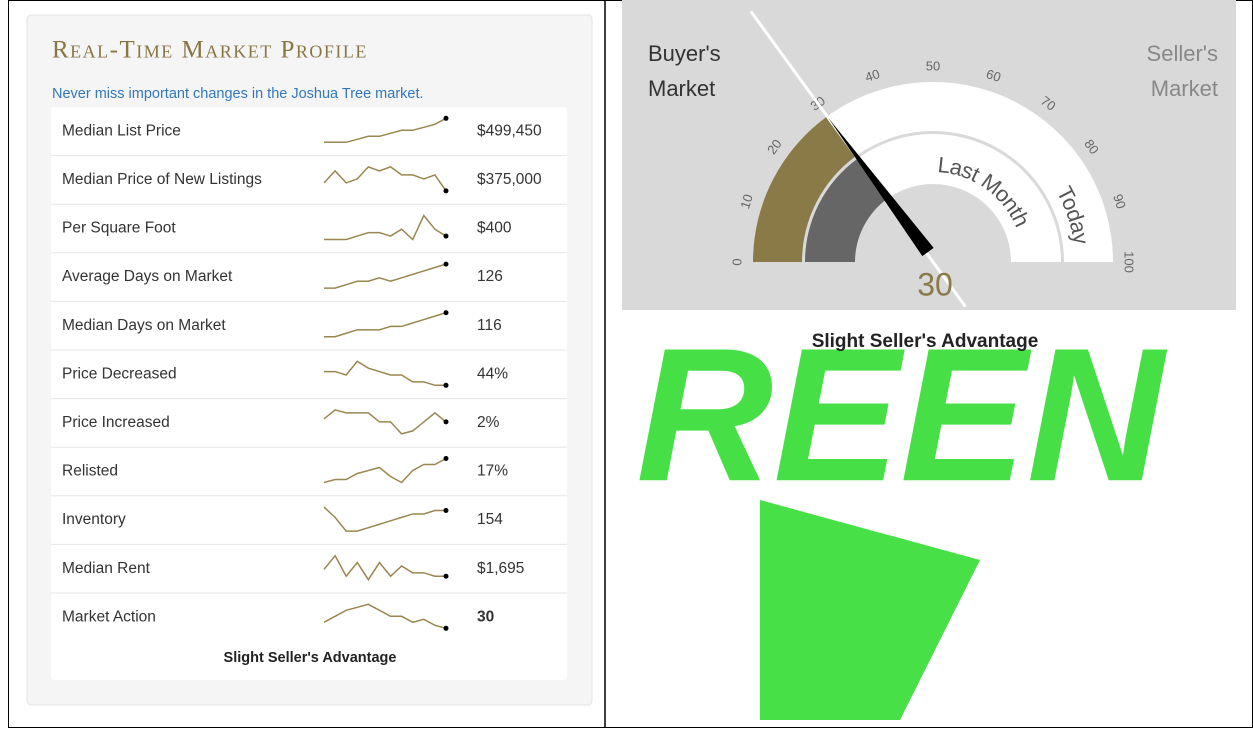  Describe the element at coordinates (144, 325) in the screenshot. I see `row-label: Median Days on Market` at that location.